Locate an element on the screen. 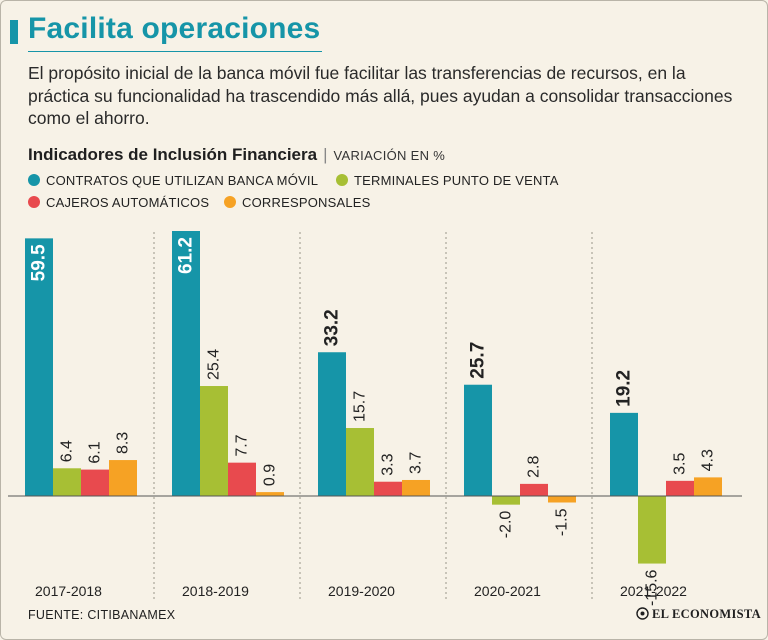 Image resolution: width=768 pixels, height=640 pixels. bar-2-2020-2021 is located at coordinates (506, 500).